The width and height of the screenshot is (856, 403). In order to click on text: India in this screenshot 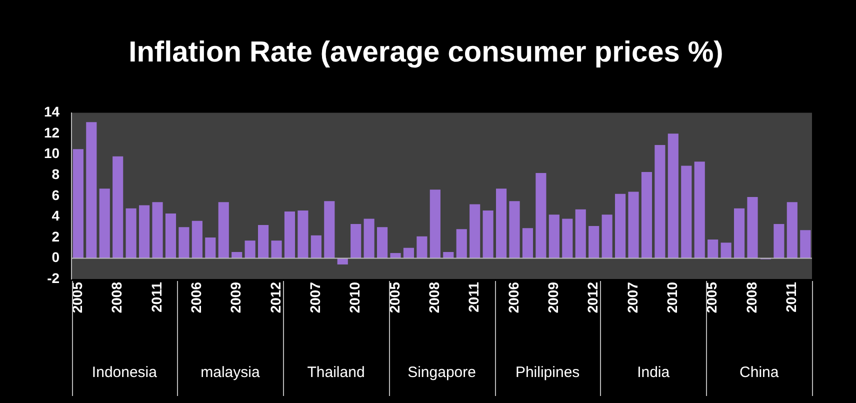, I will do `click(653, 373)`.